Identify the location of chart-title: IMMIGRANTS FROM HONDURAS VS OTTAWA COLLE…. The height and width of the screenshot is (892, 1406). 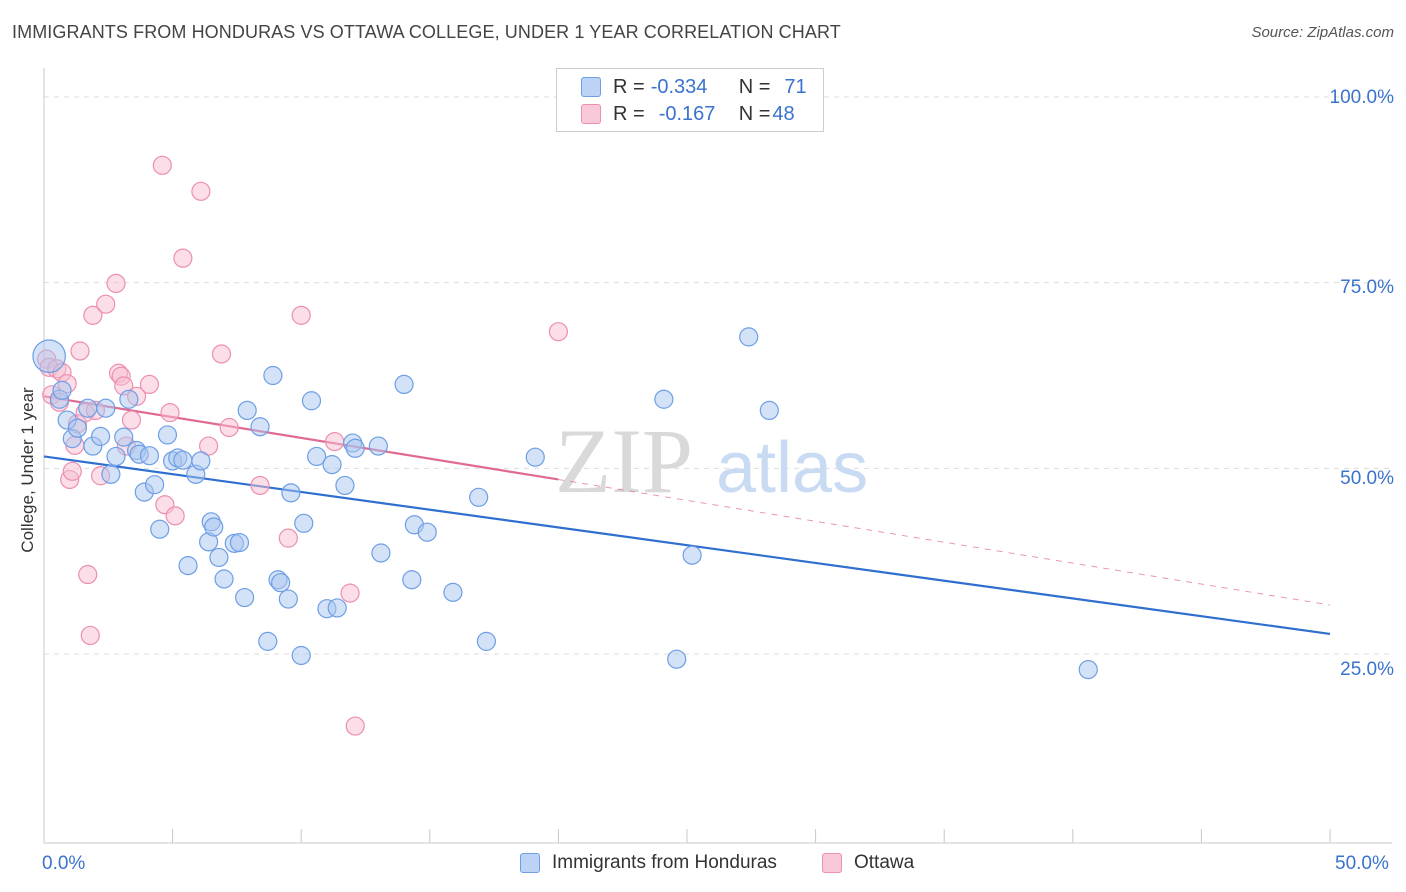
(426, 32).